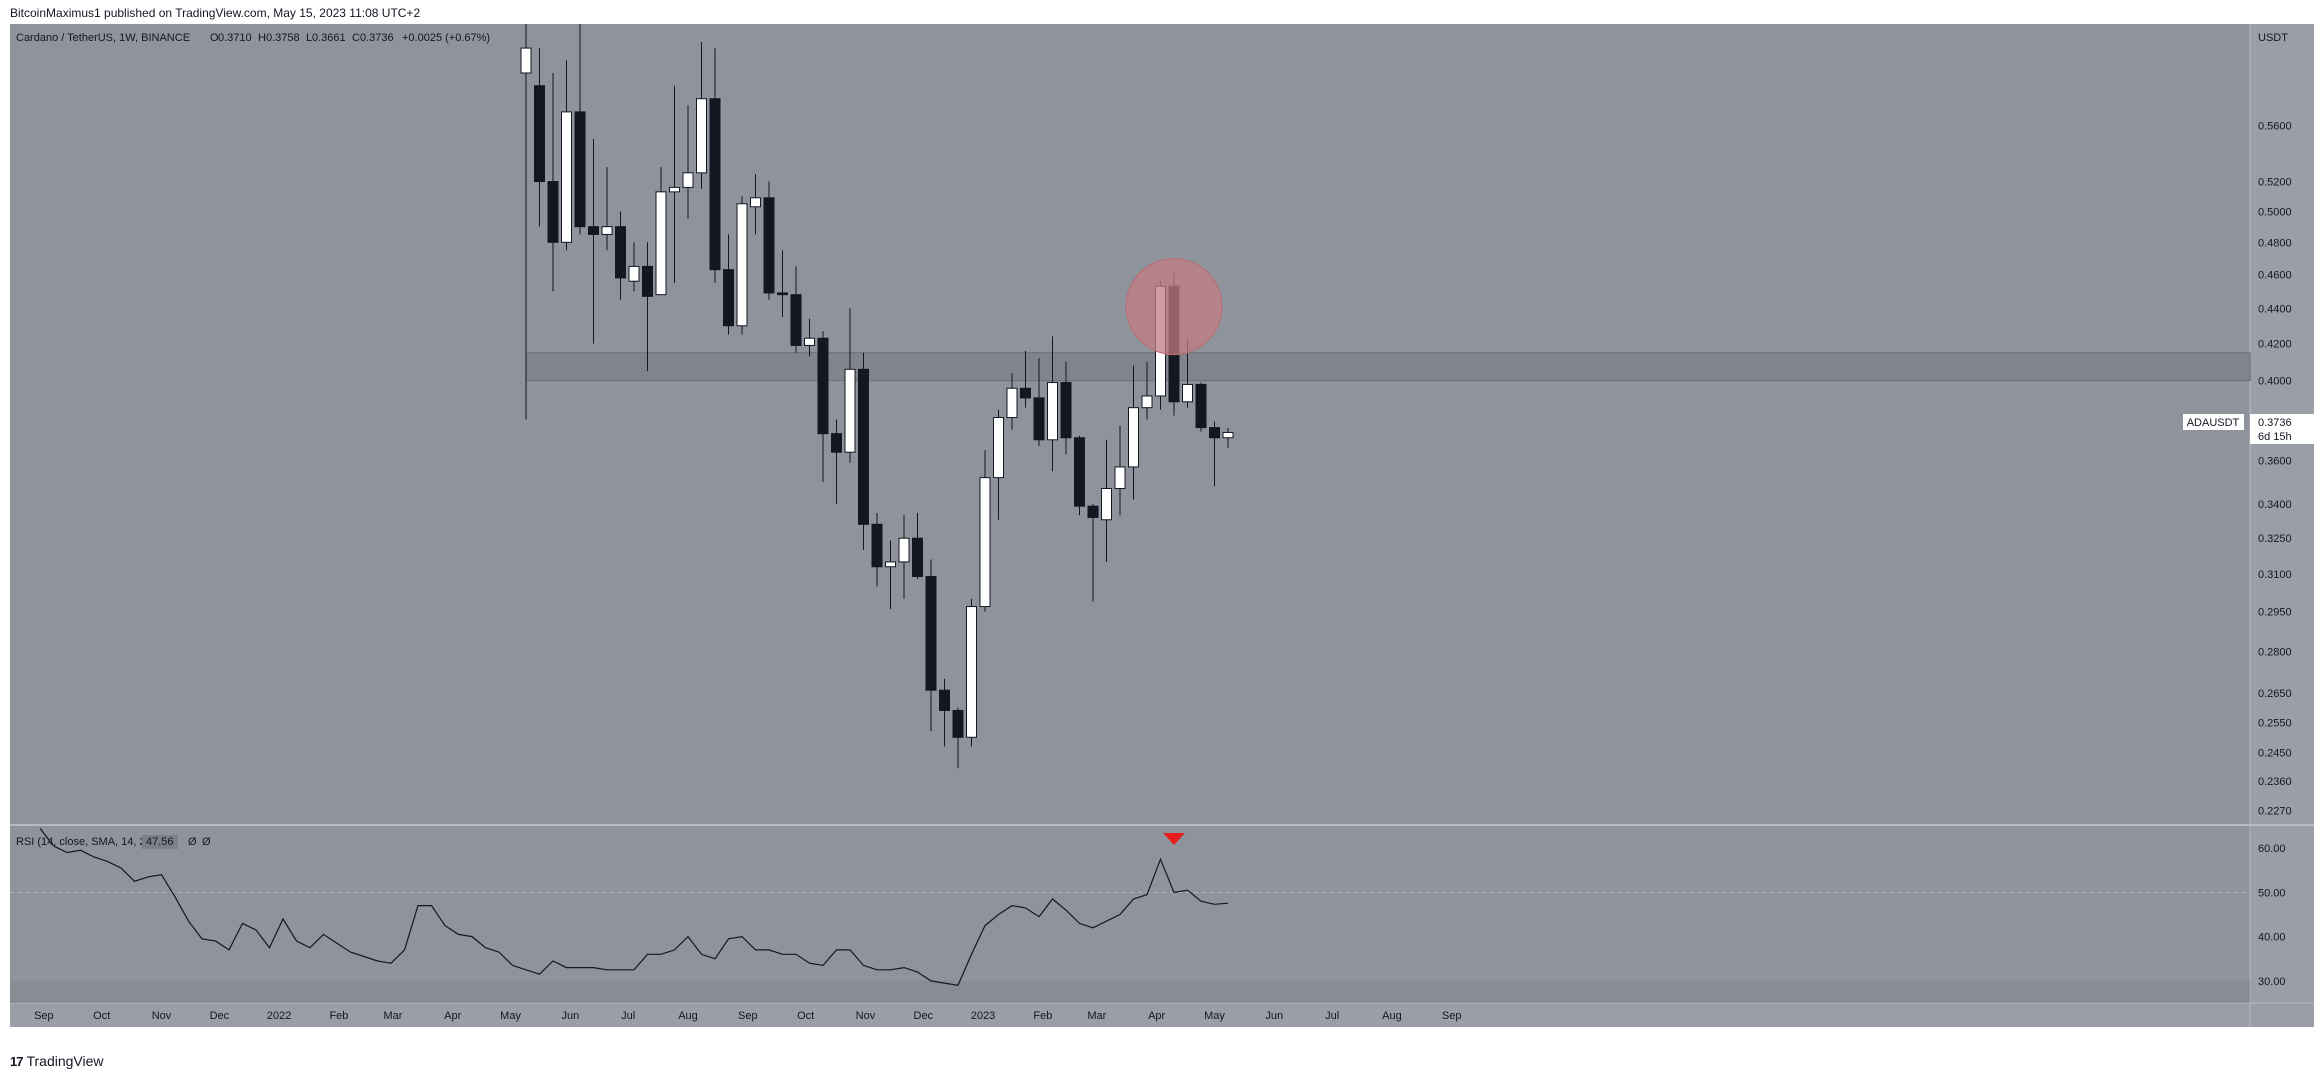 This screenshot has height=1079, width=2314. Describe the element at coordinates (214, 38) in the screenshot. I see `legend-open-label: O` at that location.